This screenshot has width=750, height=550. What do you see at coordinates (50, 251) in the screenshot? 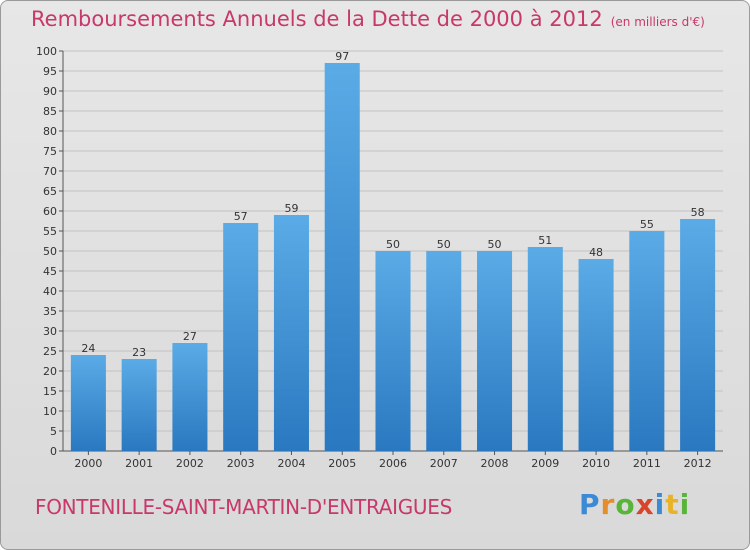
I see `y-tick-label: 50` at bounding box center [50, 251].